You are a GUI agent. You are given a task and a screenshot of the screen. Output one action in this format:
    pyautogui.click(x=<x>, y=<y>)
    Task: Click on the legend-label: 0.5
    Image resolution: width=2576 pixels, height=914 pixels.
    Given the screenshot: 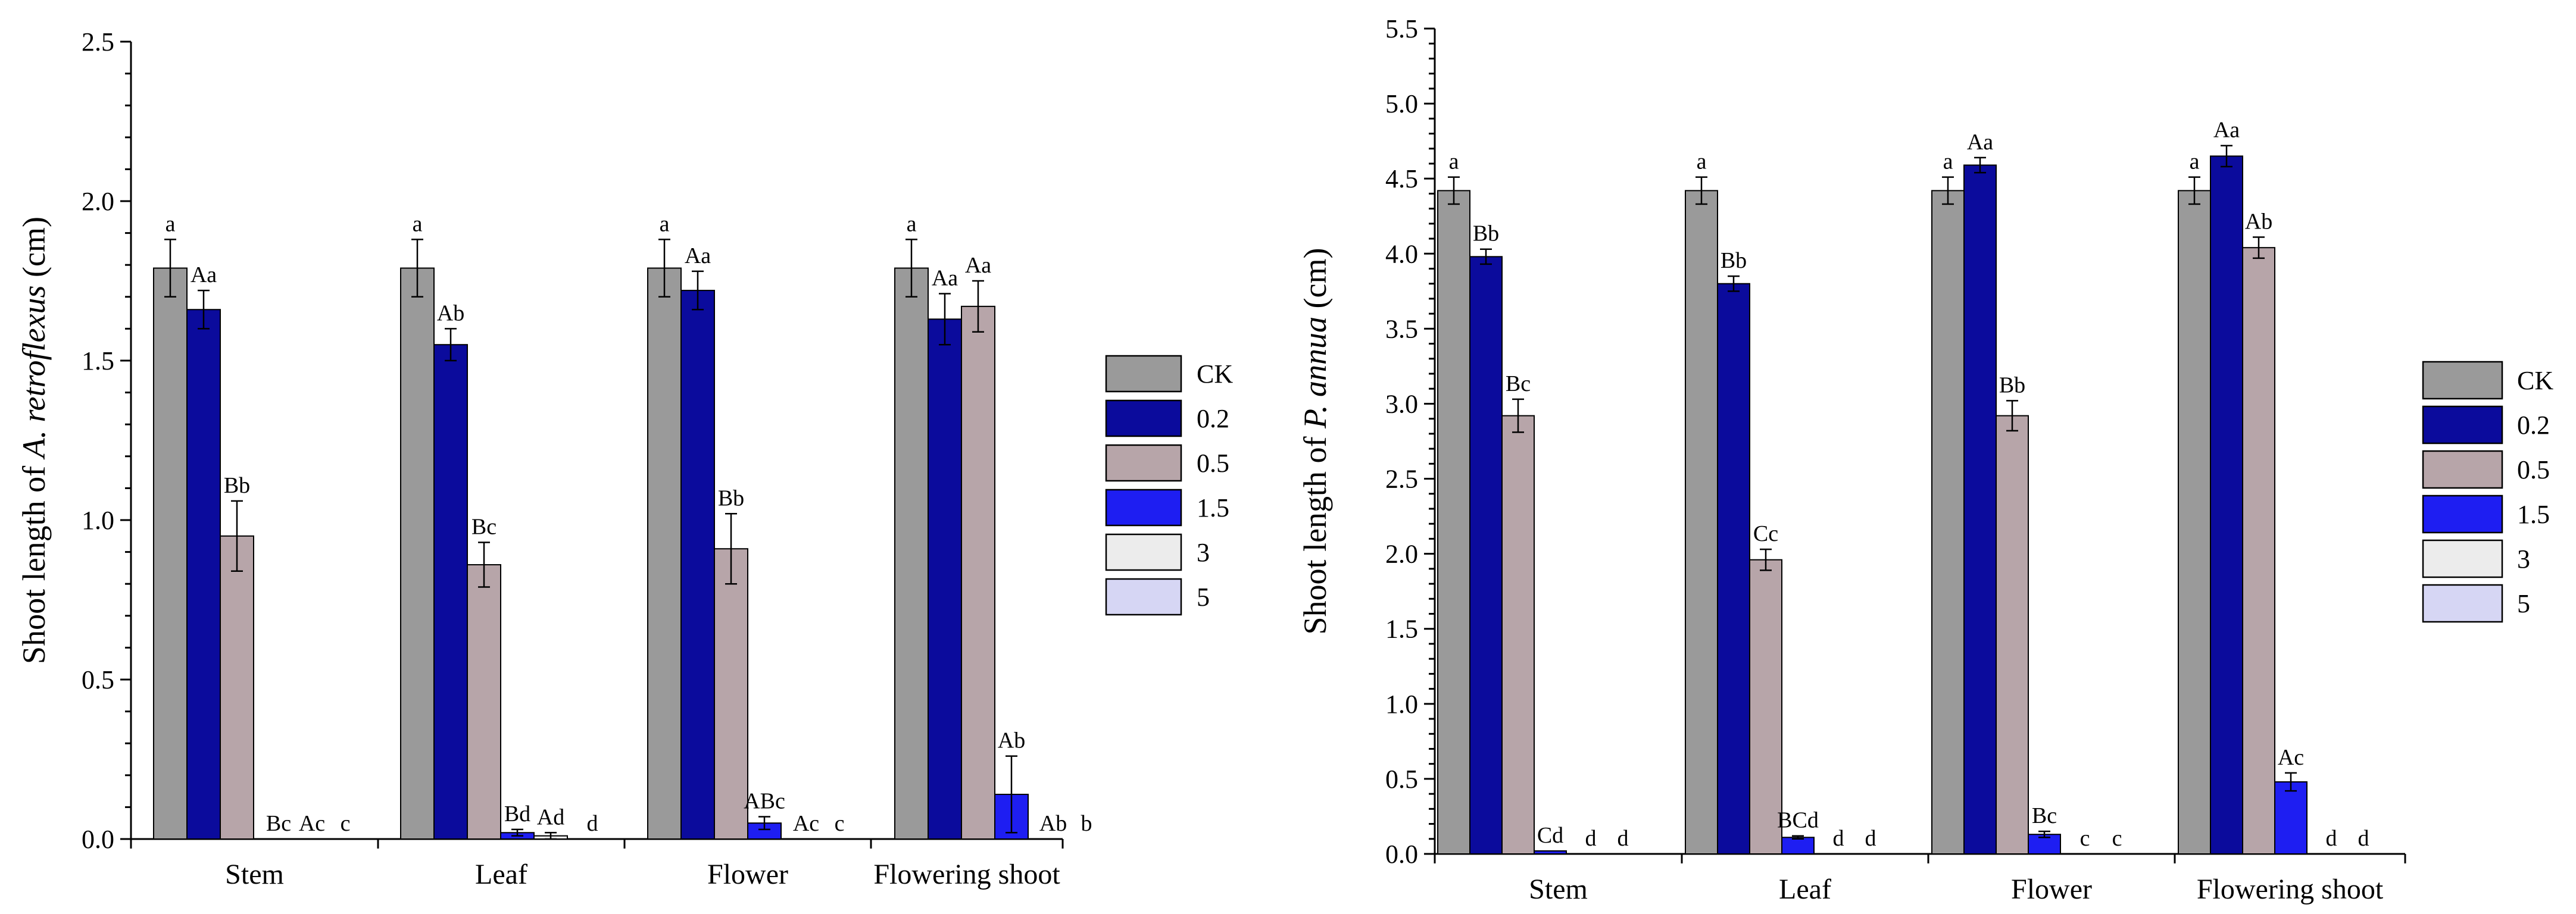 What is the action you would take?
    pyautogui.click(x=2533, y=470)
    